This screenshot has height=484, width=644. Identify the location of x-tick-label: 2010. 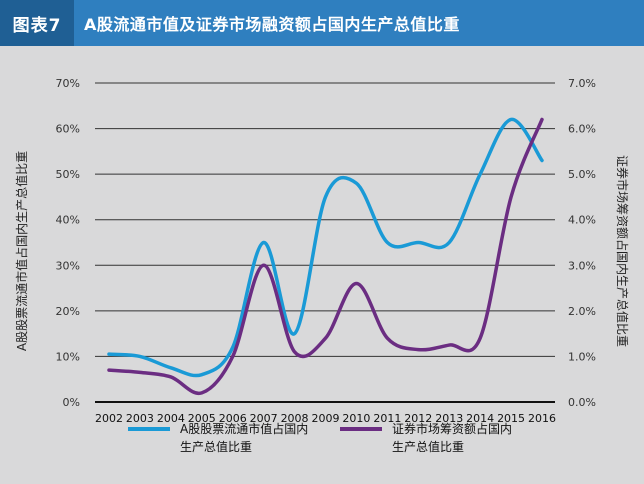
(356, 418).